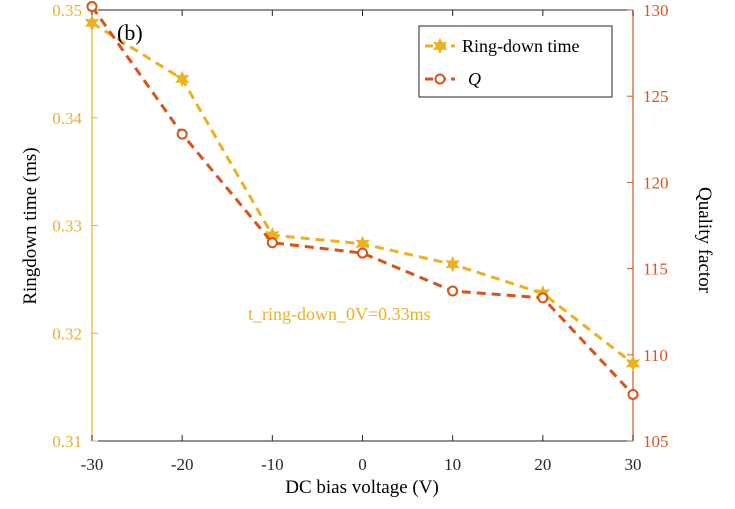 The width and height of the screenshot is (735, 509). Describe the element at coordinates (362, 464) in the screenshot. I see `x-tick-label: 0` at that location.